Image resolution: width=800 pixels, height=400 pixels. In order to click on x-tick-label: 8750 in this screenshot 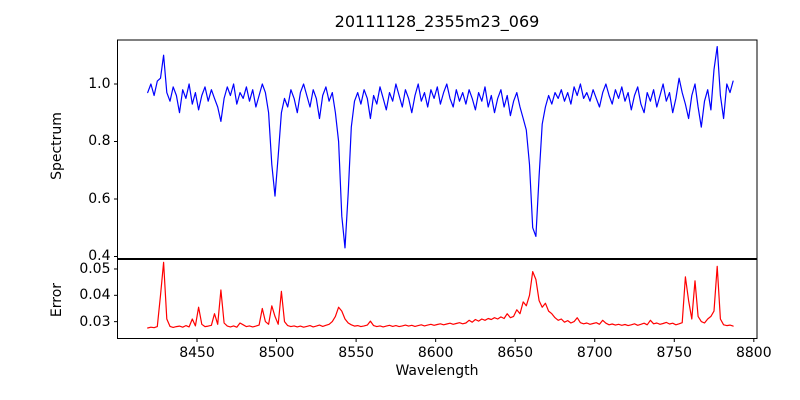, I will do `click(674, 352)`.